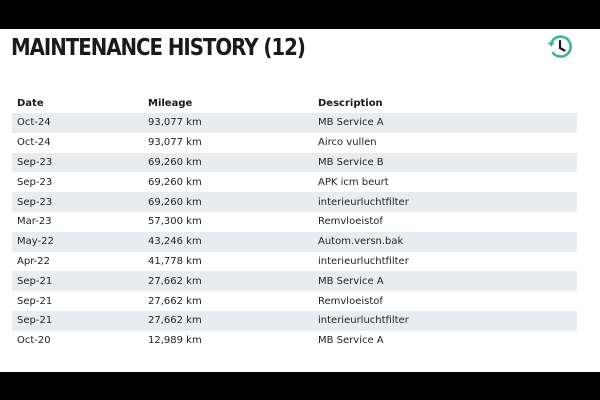  Describe the element at coordinates (35, 242) in the screenshot. I see `cell-date: May-22` at that location.